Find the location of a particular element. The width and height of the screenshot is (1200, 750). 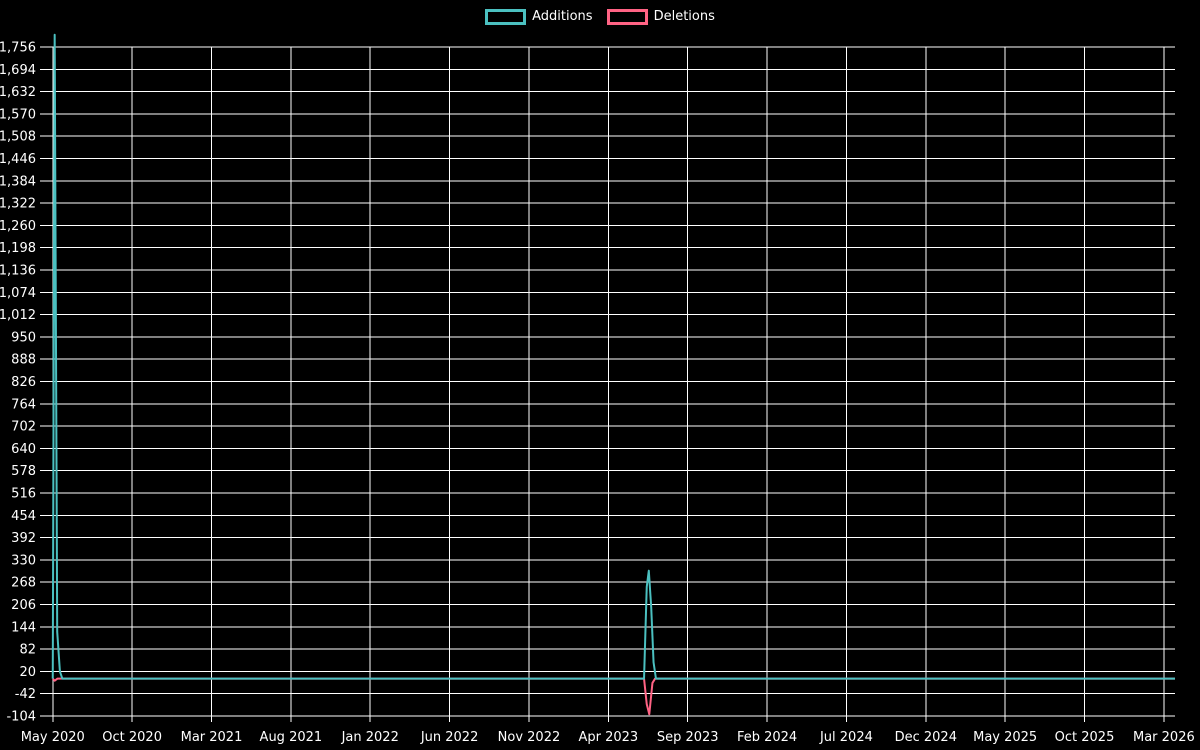

y-tick-label: 1,446 is located at coordinates (18, 159).